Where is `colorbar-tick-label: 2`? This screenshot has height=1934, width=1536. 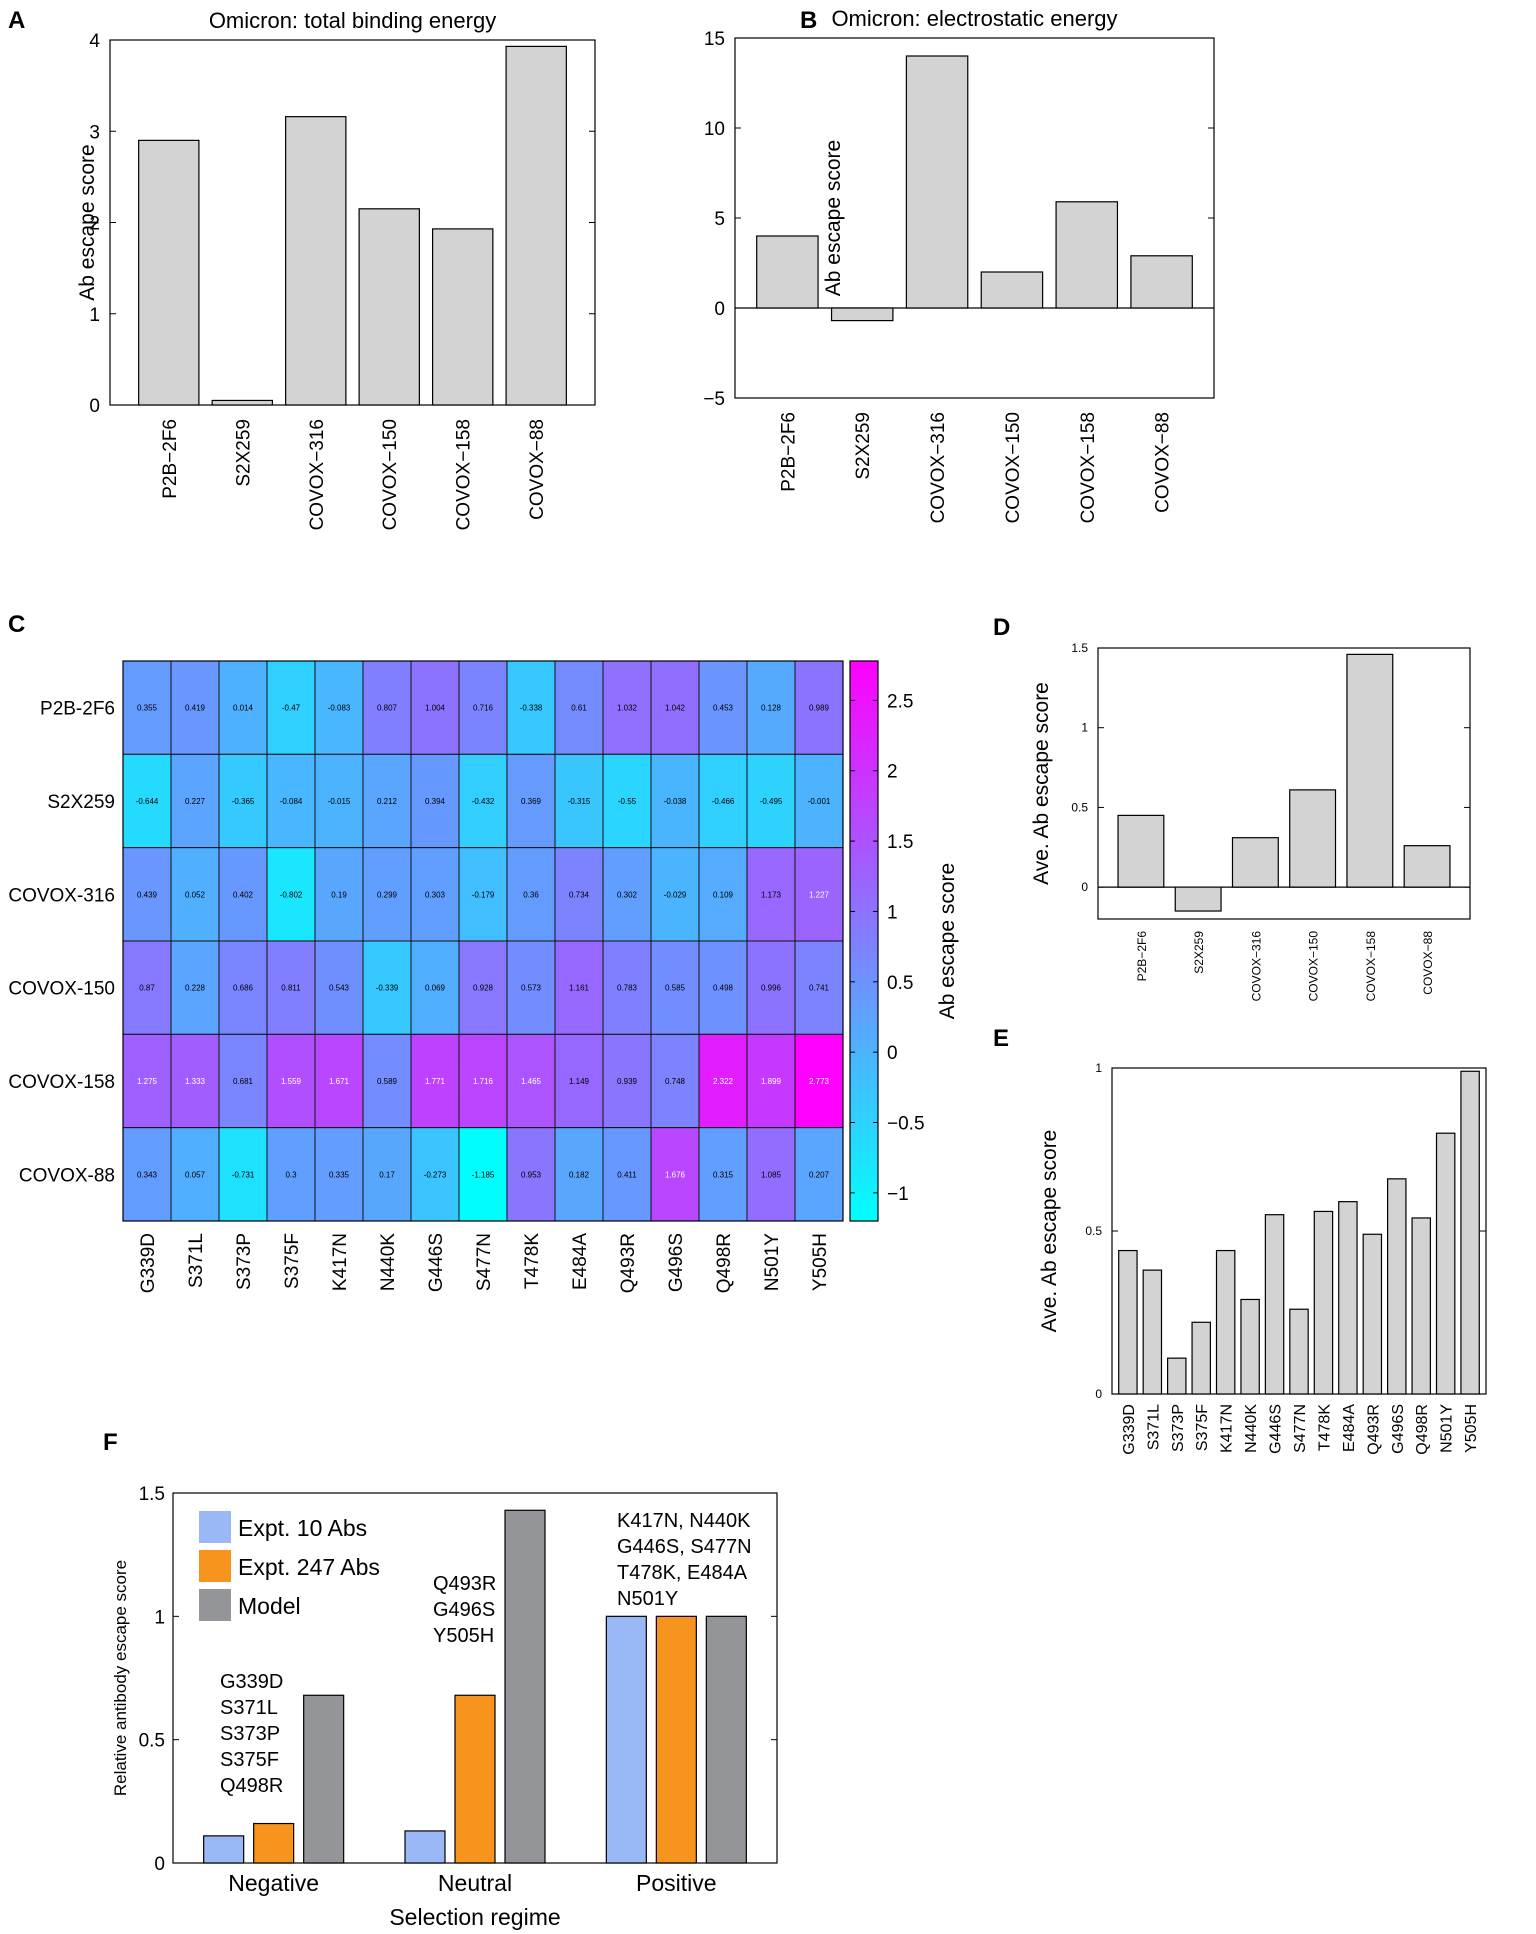 colorbar-tick-label: 2 is located at coordinates (892, 772).